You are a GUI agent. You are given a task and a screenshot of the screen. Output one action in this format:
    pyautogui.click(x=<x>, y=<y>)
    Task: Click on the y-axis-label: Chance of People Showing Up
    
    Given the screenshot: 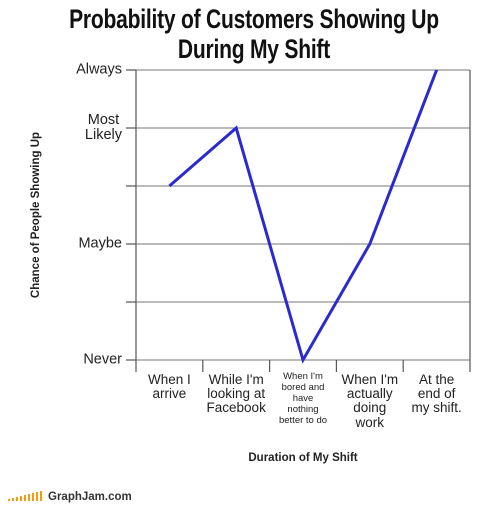 What is the action you would take?
    pyautogui.click(x=35, y=215)
    